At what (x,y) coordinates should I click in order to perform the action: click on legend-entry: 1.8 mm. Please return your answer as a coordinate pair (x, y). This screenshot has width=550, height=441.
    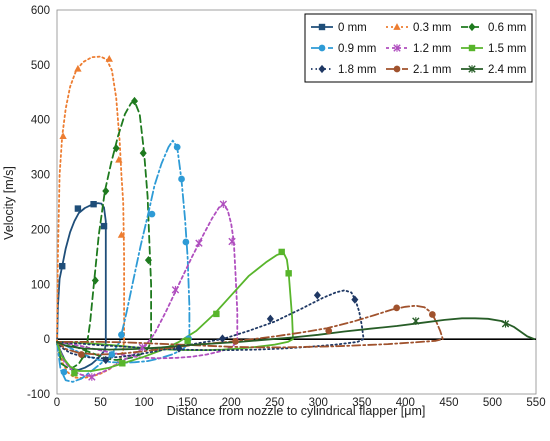
    Looking at the image, I should click on (343, 70).